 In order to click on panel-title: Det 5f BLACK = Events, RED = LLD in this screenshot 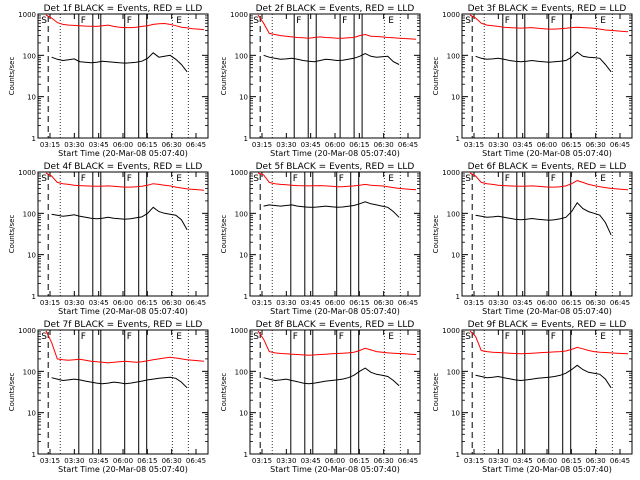, I will do `click(335, 167)`.